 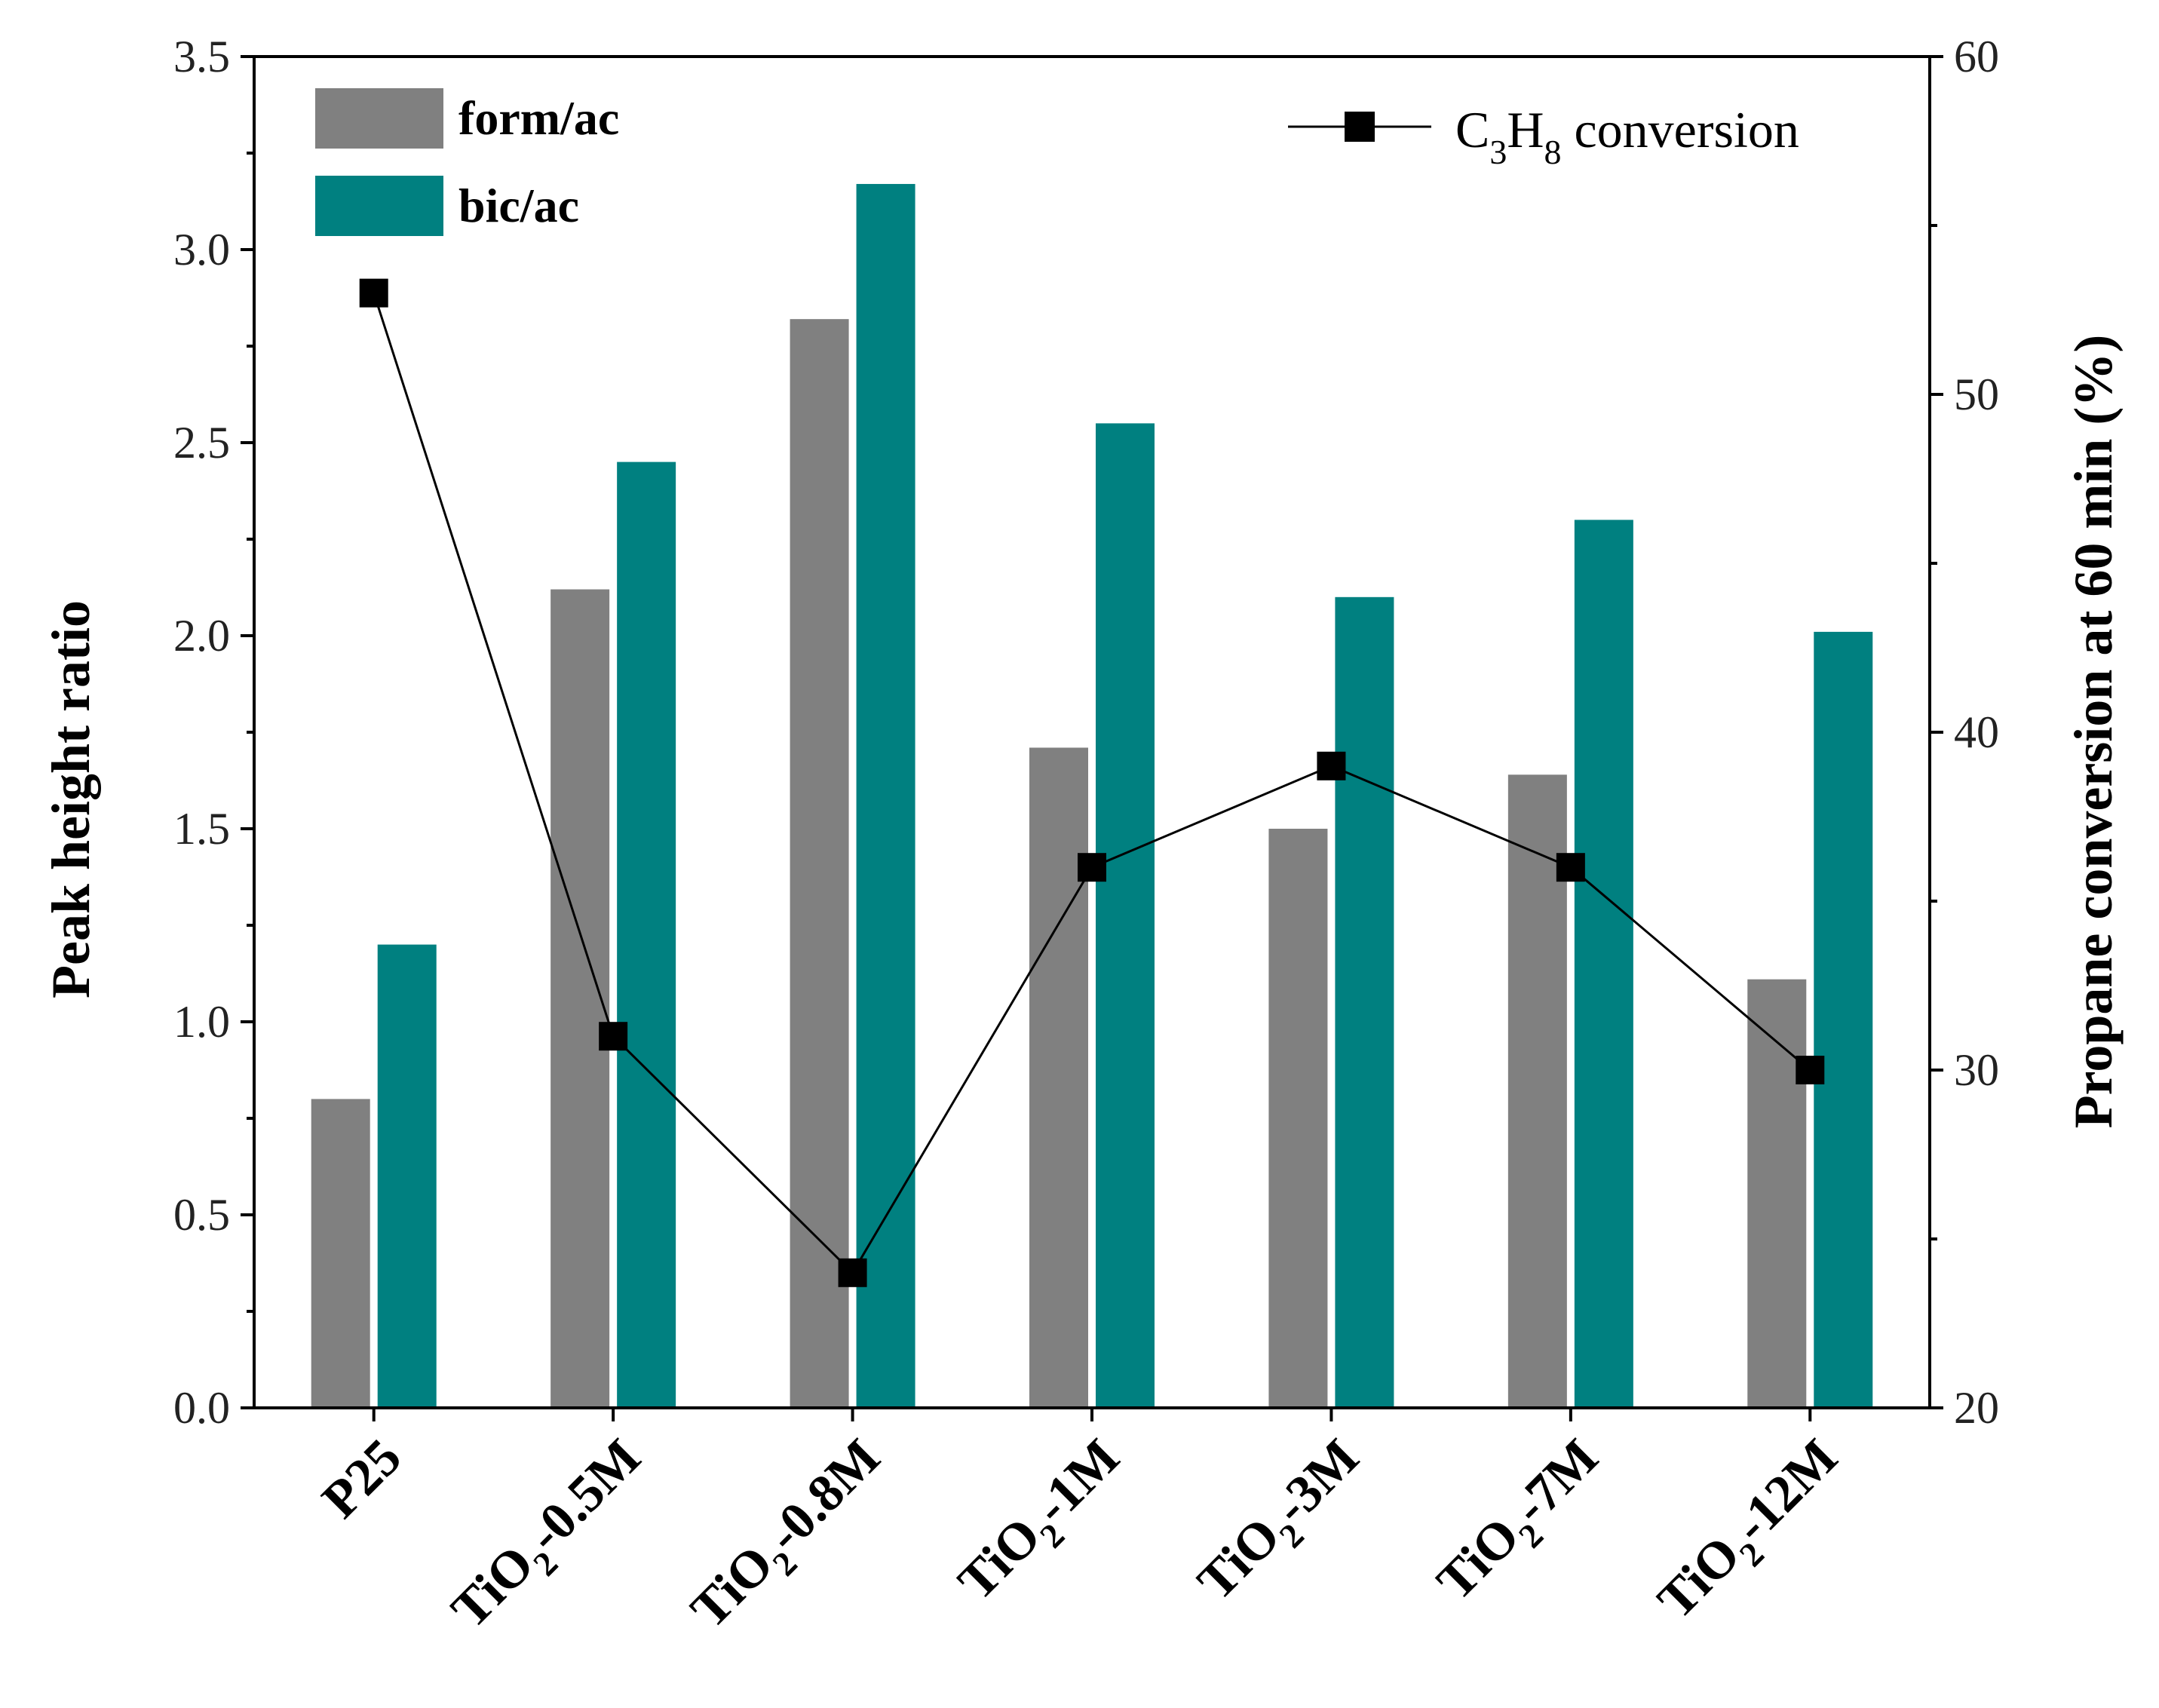 What do you see at coordinates (379, 206) in the screenshot?
I see `legend-swatch-bic` at bounding box center [379, 206].